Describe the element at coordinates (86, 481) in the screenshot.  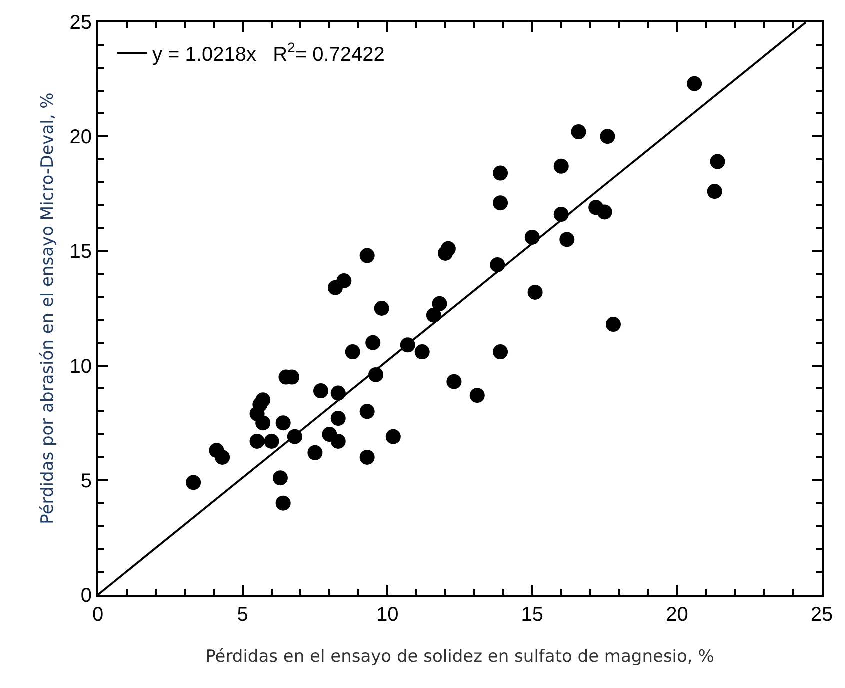
I see `y-tick-label: 5` at that location.